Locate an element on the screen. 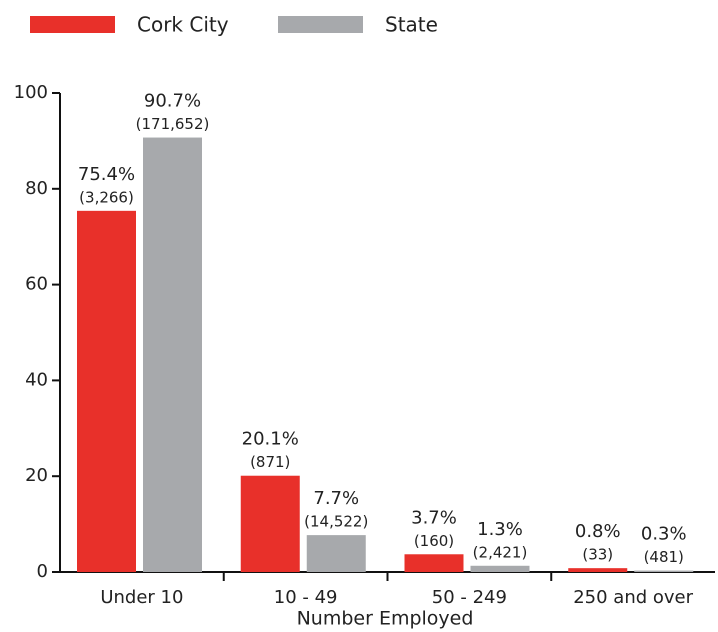 The image size is (718, 632). x-tick-label: 50 - 249 is located at coordinates (469, 597).